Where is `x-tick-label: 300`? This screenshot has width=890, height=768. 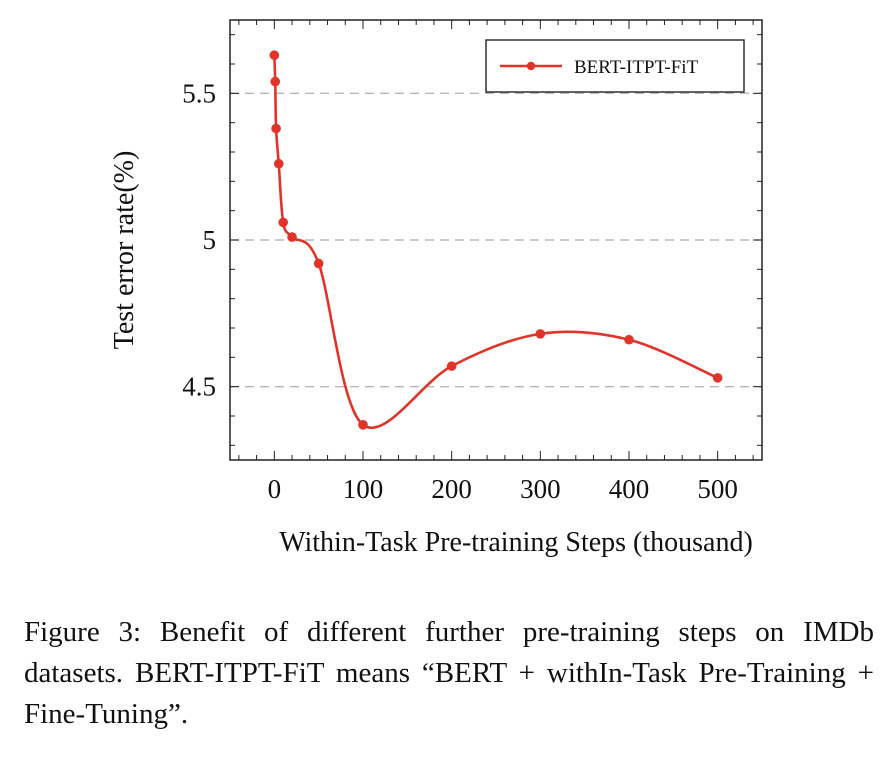 x-tick-label: 300 is located at coordinates (540, 489).